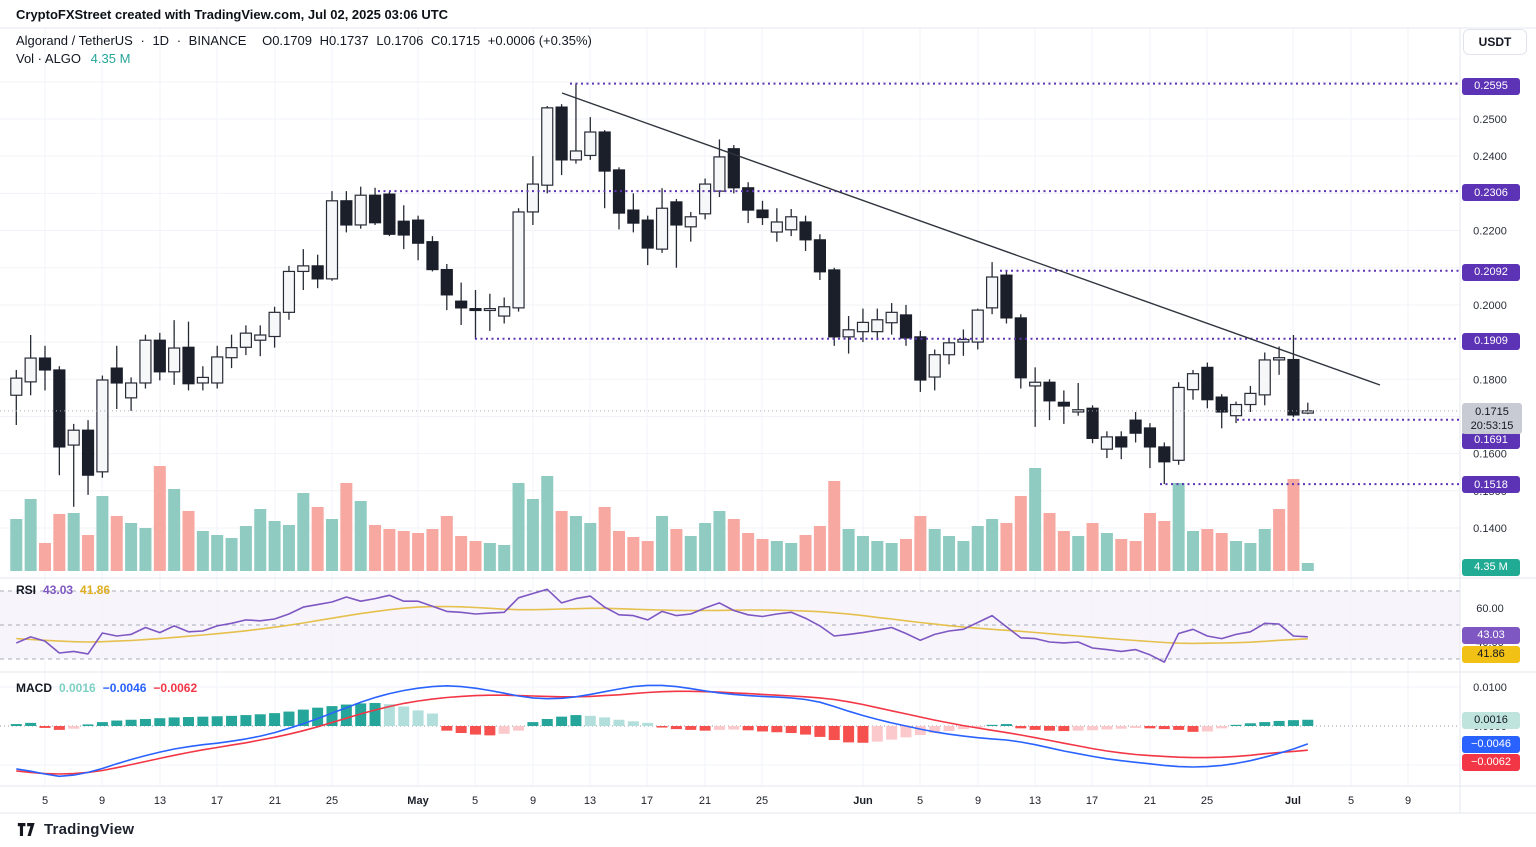 Image resolution: width=1536 pixels, height=847 pixels. What do you see at coordinates (1491, 720) in the screenshot?
I see `macd-hist-badge: 0.0016` at bounding box center [1491, 720].